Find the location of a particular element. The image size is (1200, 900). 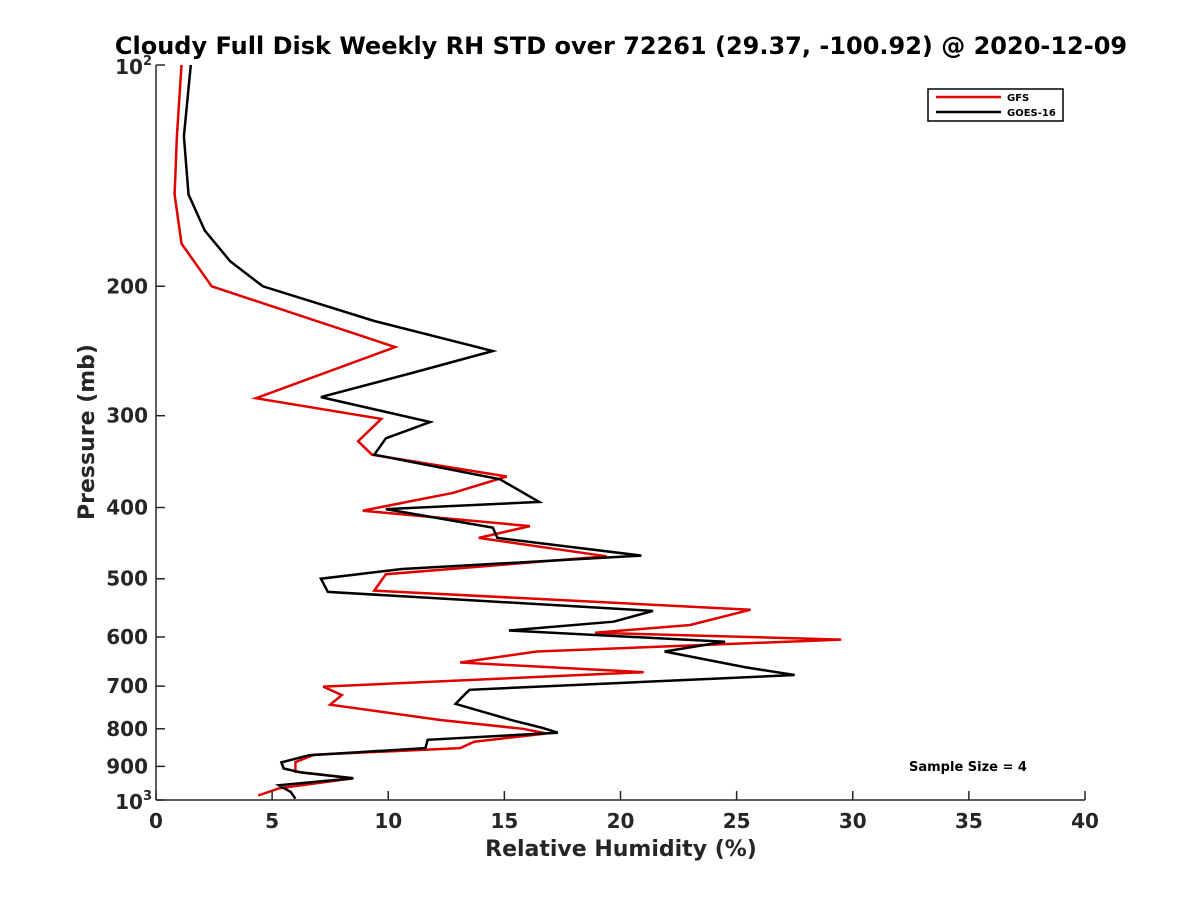

legend: GFS GOES-16 is located at coordinates (995, 105).